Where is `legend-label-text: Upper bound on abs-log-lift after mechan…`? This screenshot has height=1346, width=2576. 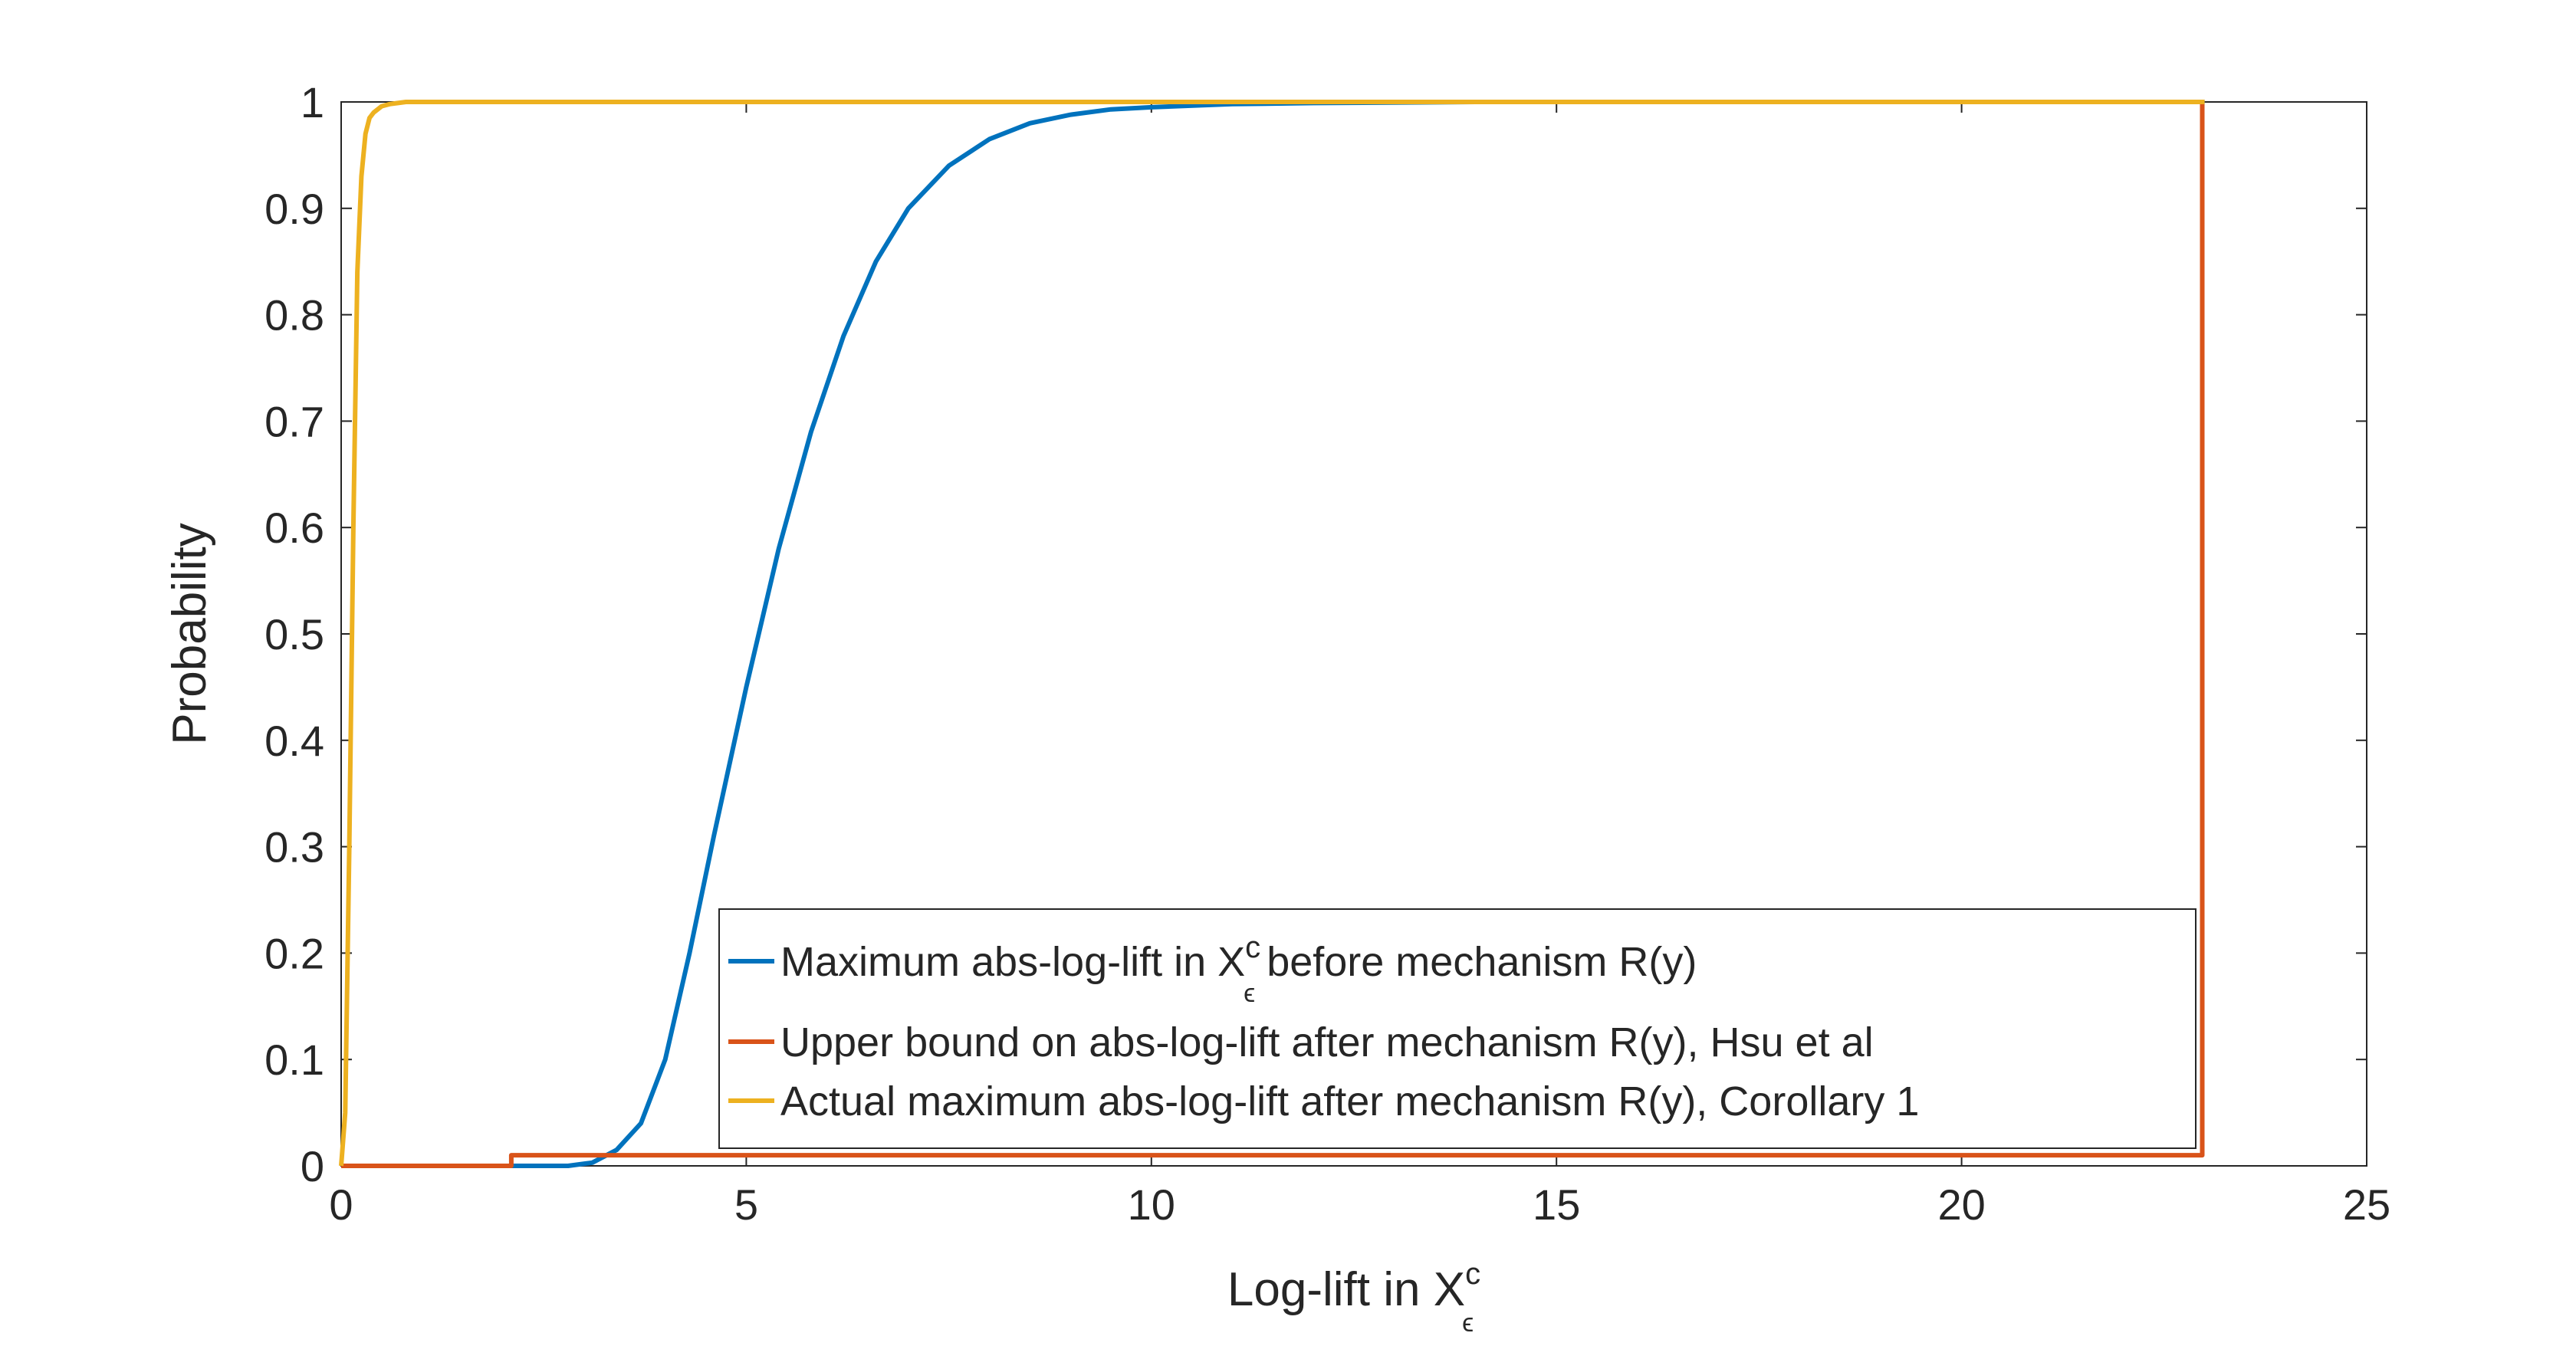
legend-label-text: Upper bound on abs-log-lift after mechan… is located at coordinates (1327, 1042).